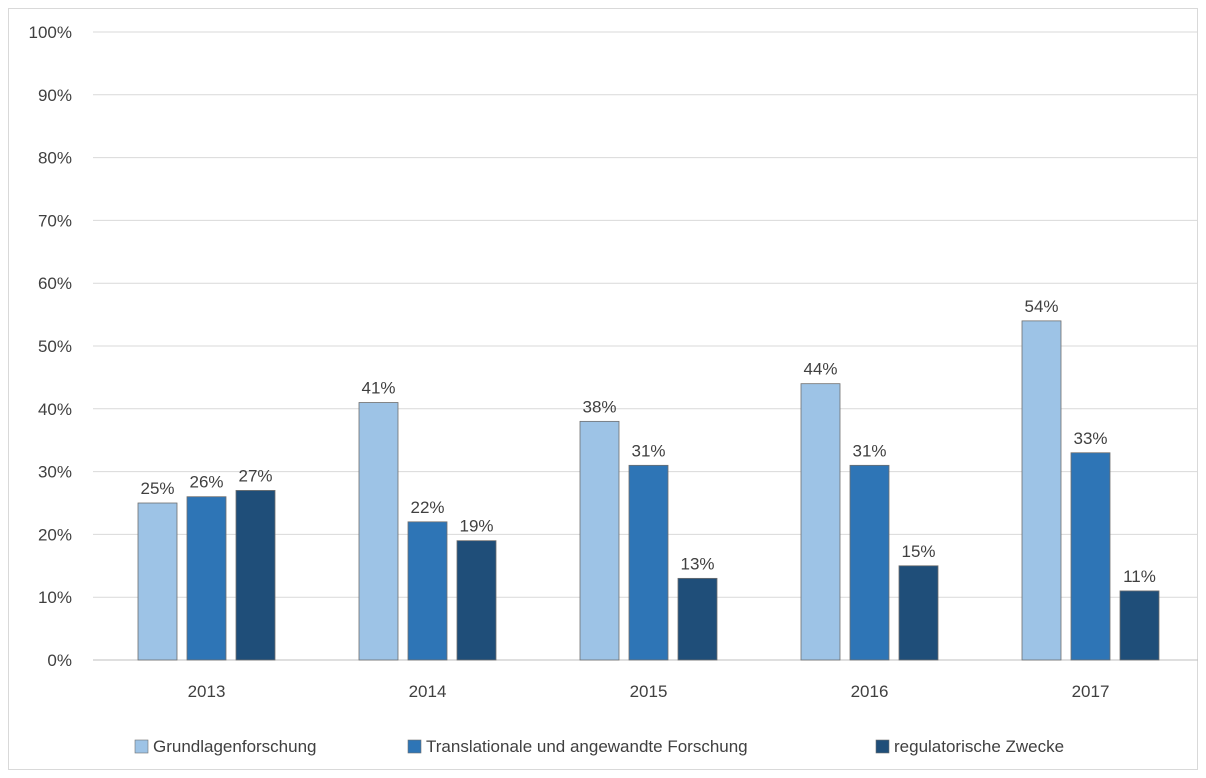  I want to click on y-tick-label: 10%, so click(55, 597).